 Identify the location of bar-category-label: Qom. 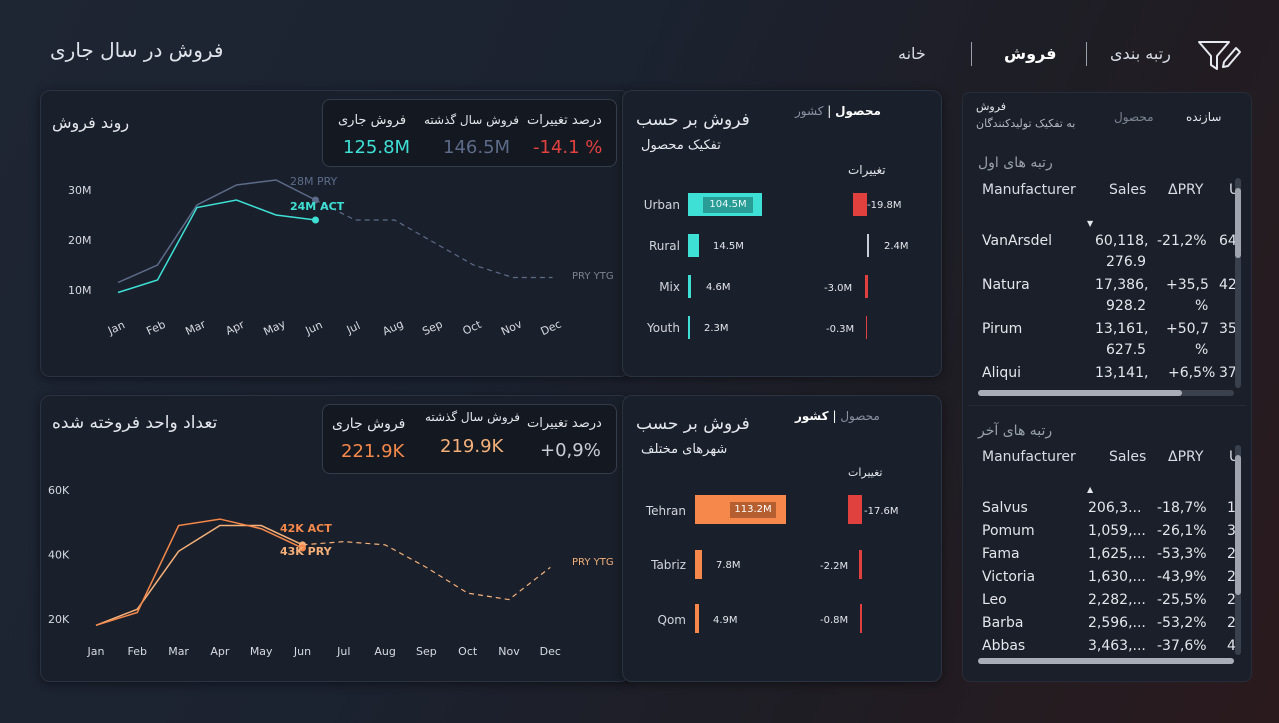
(671, 620).